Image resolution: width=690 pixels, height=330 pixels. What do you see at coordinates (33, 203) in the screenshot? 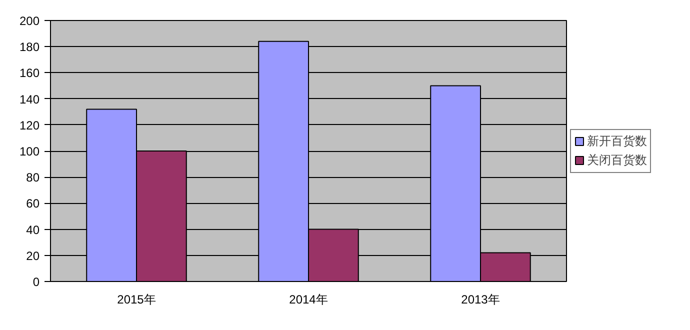
I see `y-tick-label: 60` at bounding box center [33, 203].